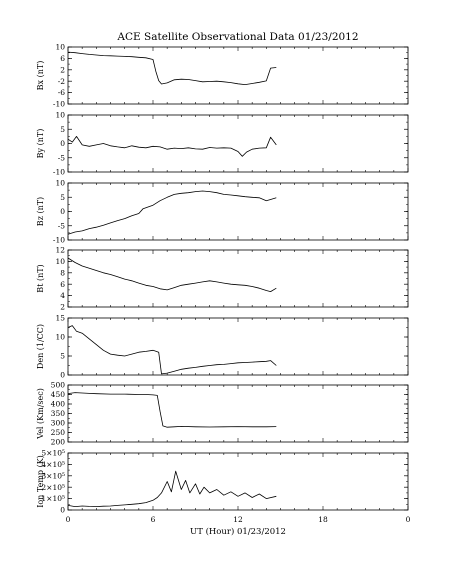 Image resolution: width=453 pixels, height=566 pixels. Describe the element at coordinates (53, 464) in the screenshot. I see `y-tick-label: 4×10⁵` at that location.